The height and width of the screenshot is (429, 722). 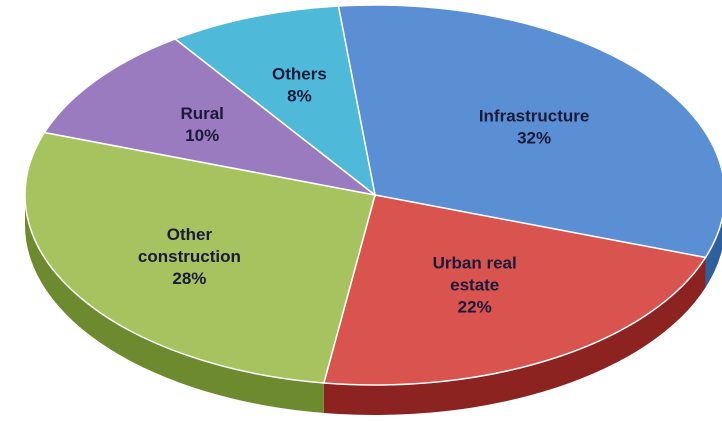 What do you see at coordinates (189, 278) in the screenshot?
I see `slice-value-label: 28%` at bounding box center [189, 278].